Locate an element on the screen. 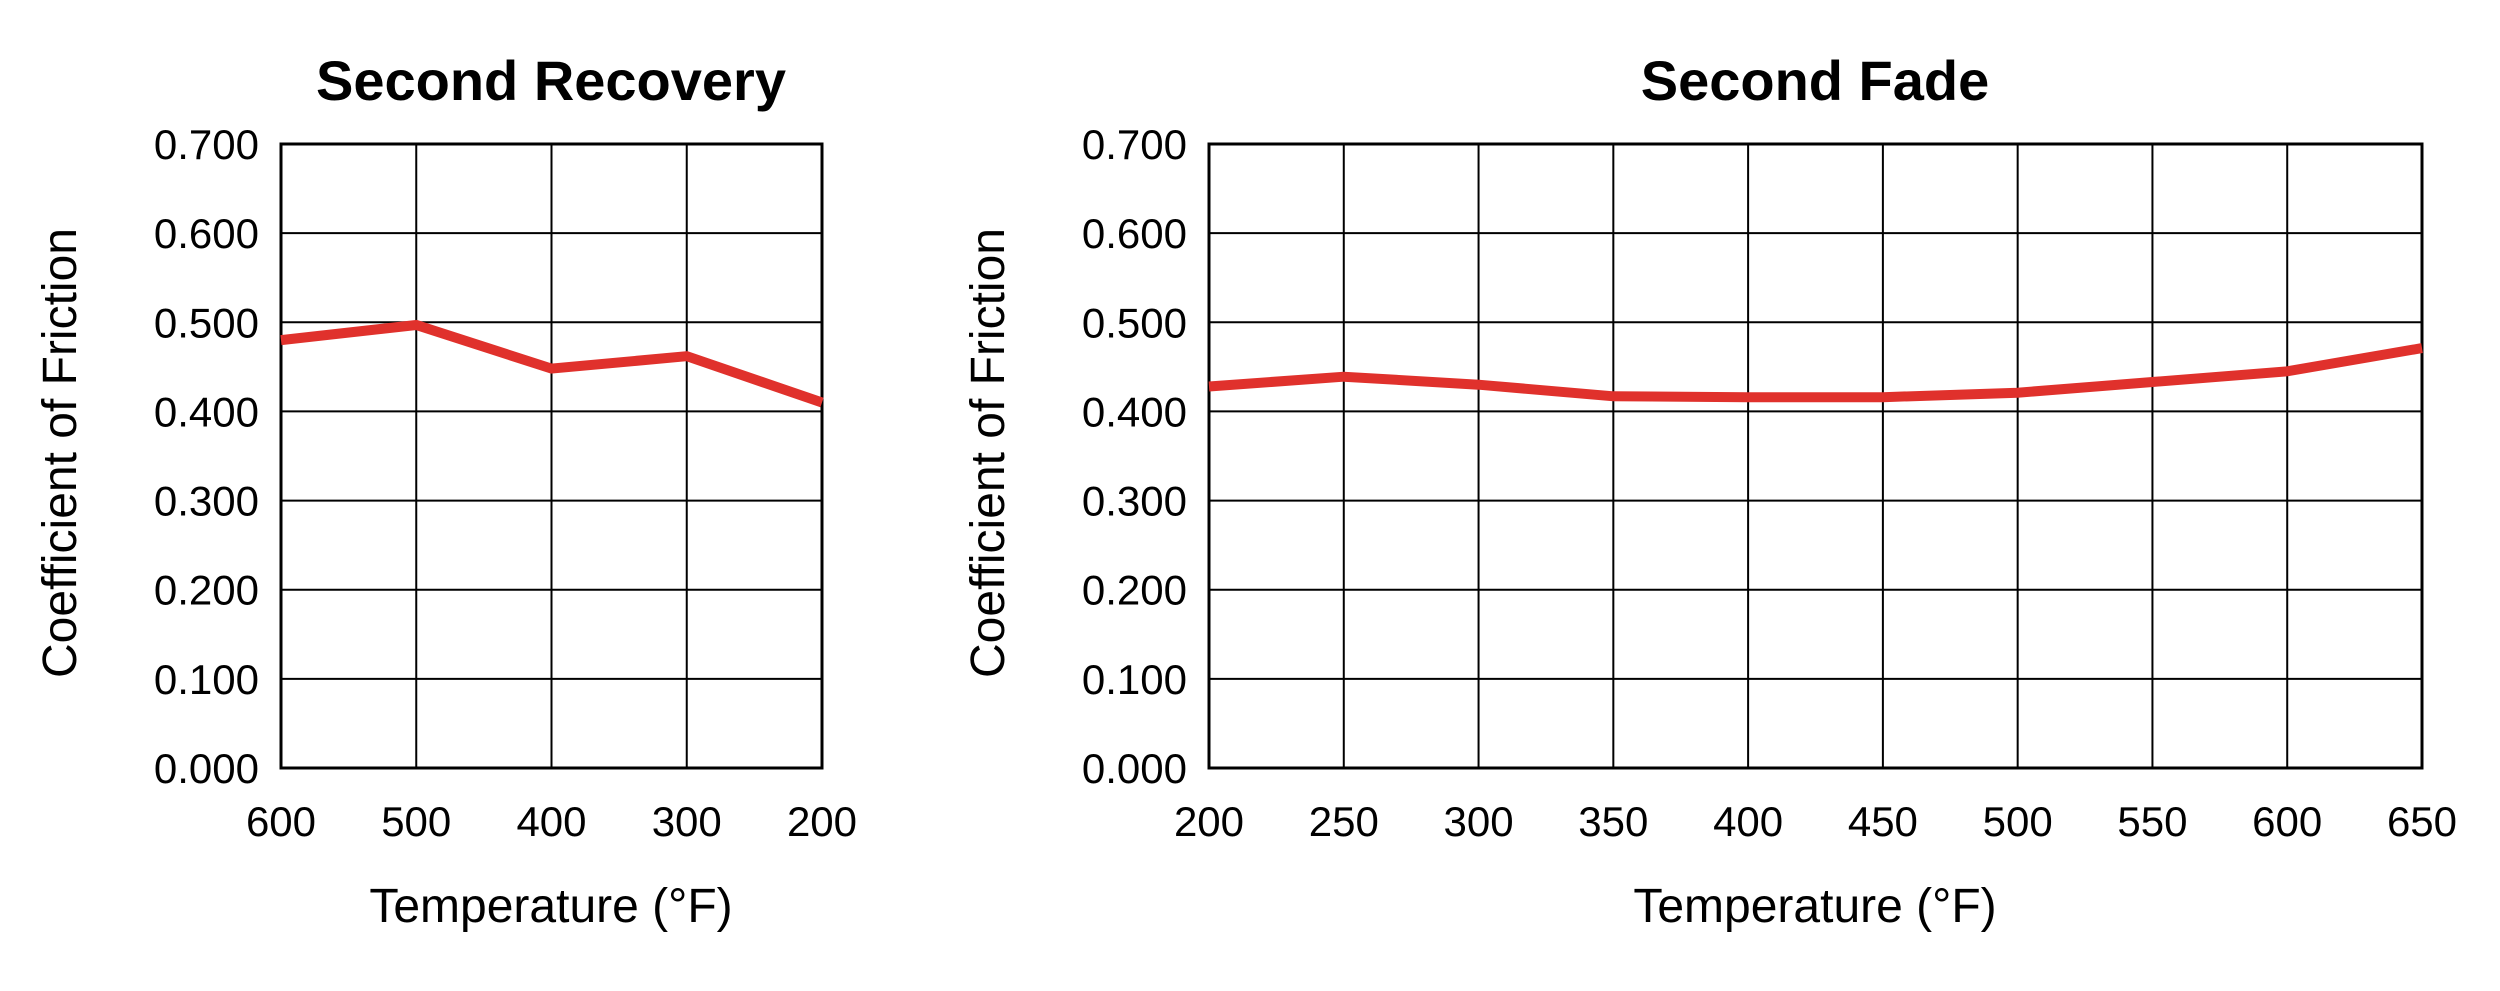 The image size is (2500, 991). chart-title: Second Recovery is located at coordinates (551, 80).